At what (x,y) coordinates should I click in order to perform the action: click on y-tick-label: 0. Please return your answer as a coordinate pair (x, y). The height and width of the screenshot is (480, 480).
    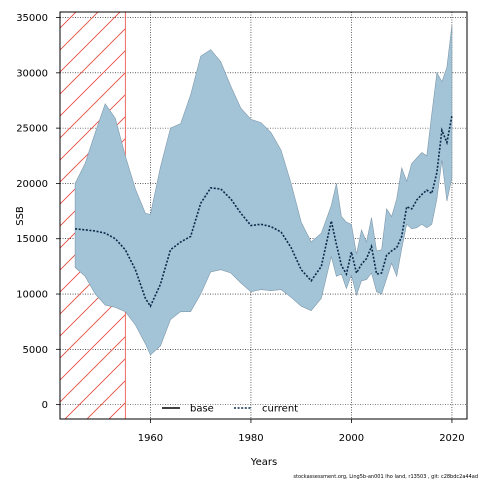
    Looking at the image, I should click on (45, 405).